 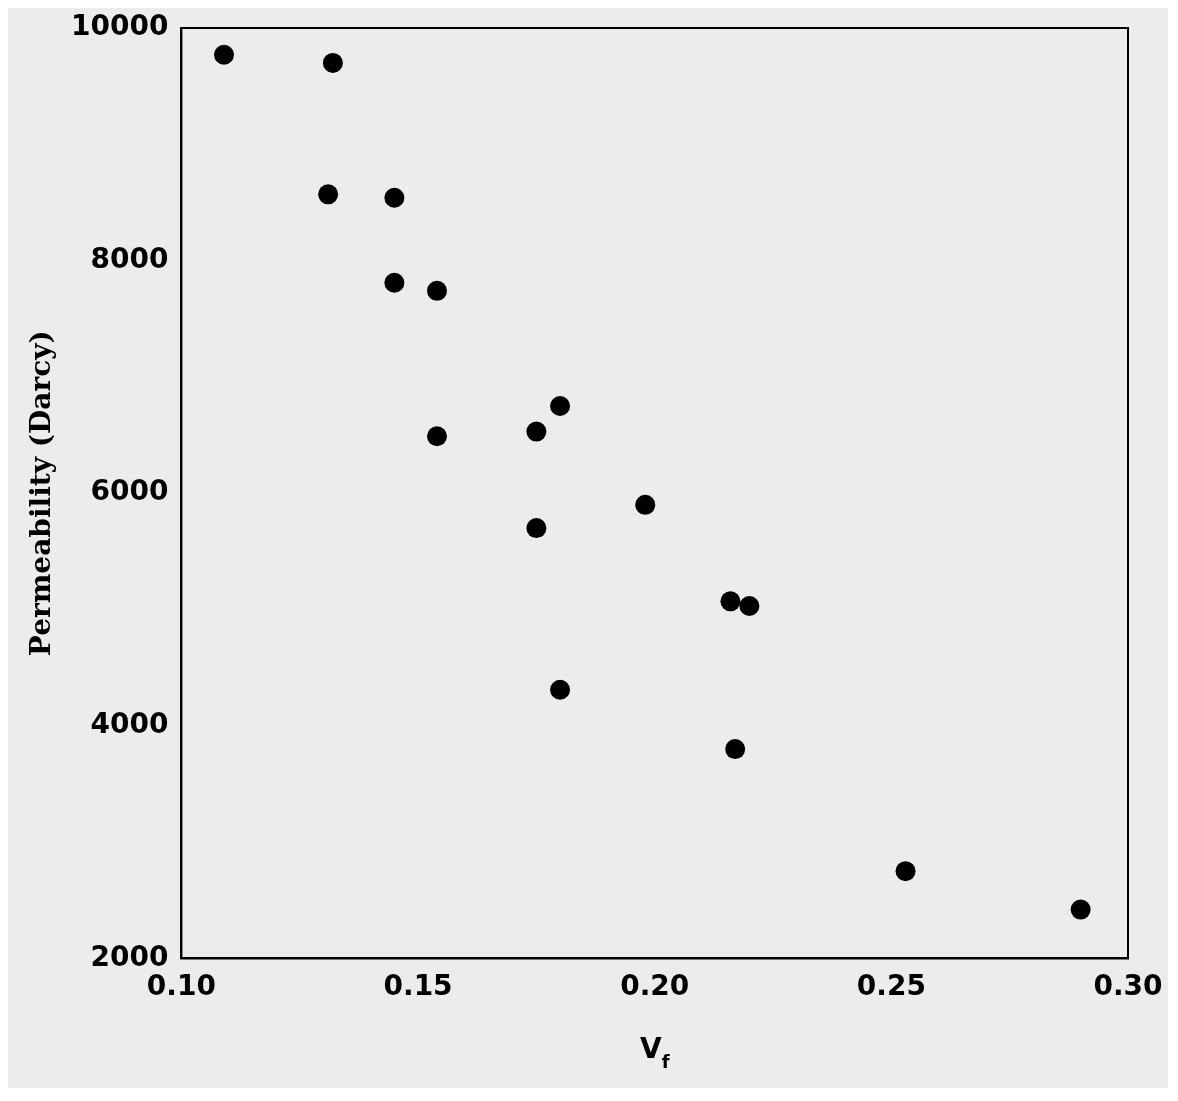 I want to click on y-axis-title: Permeability (Darcy), so click(x=40, y=493).